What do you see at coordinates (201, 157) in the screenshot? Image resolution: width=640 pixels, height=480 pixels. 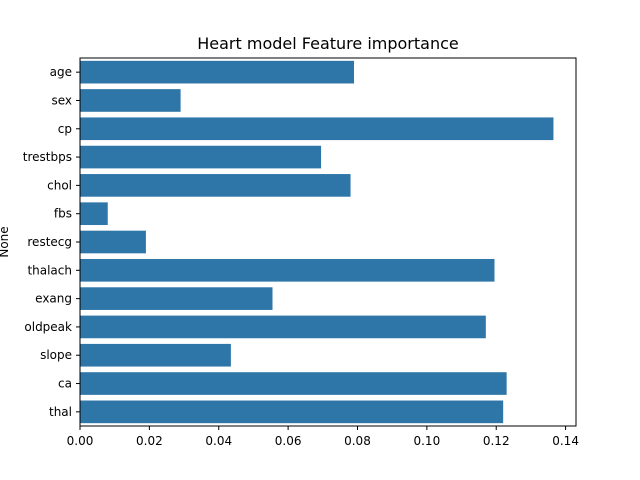 I see `bar-trestbps` at bounding box center [201, 157].